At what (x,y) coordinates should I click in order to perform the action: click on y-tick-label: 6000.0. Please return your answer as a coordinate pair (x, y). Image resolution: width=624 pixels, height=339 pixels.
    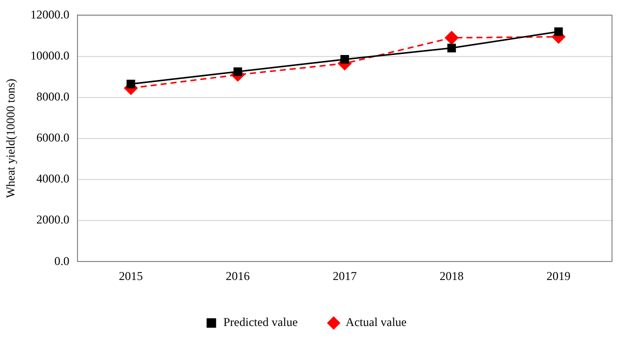
    Looking at the image, I should click on (53, 137).